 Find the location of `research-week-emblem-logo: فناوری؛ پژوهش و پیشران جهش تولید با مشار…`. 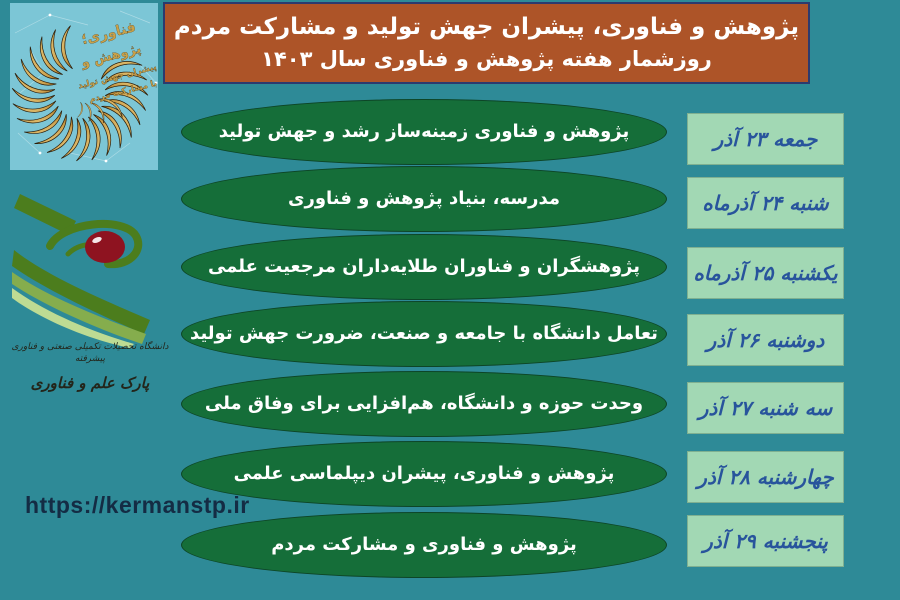

research-week-emblem-logo: فناوری؛ پژوهش و پیشران جهش تولید با مشار… is located at coordinates (84, 86).